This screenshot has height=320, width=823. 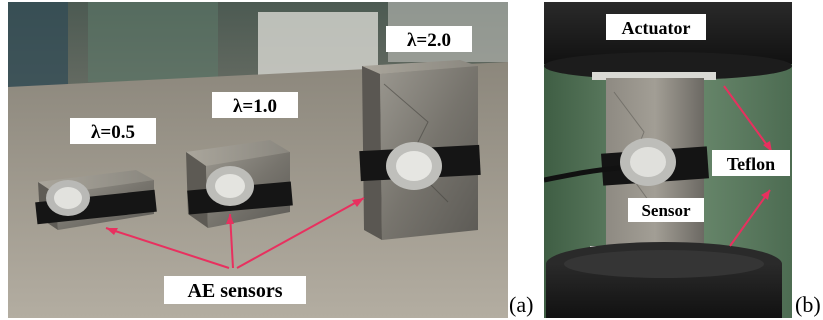 I want to click on svg-text: λ=2.0, so click(x=429, y=40).